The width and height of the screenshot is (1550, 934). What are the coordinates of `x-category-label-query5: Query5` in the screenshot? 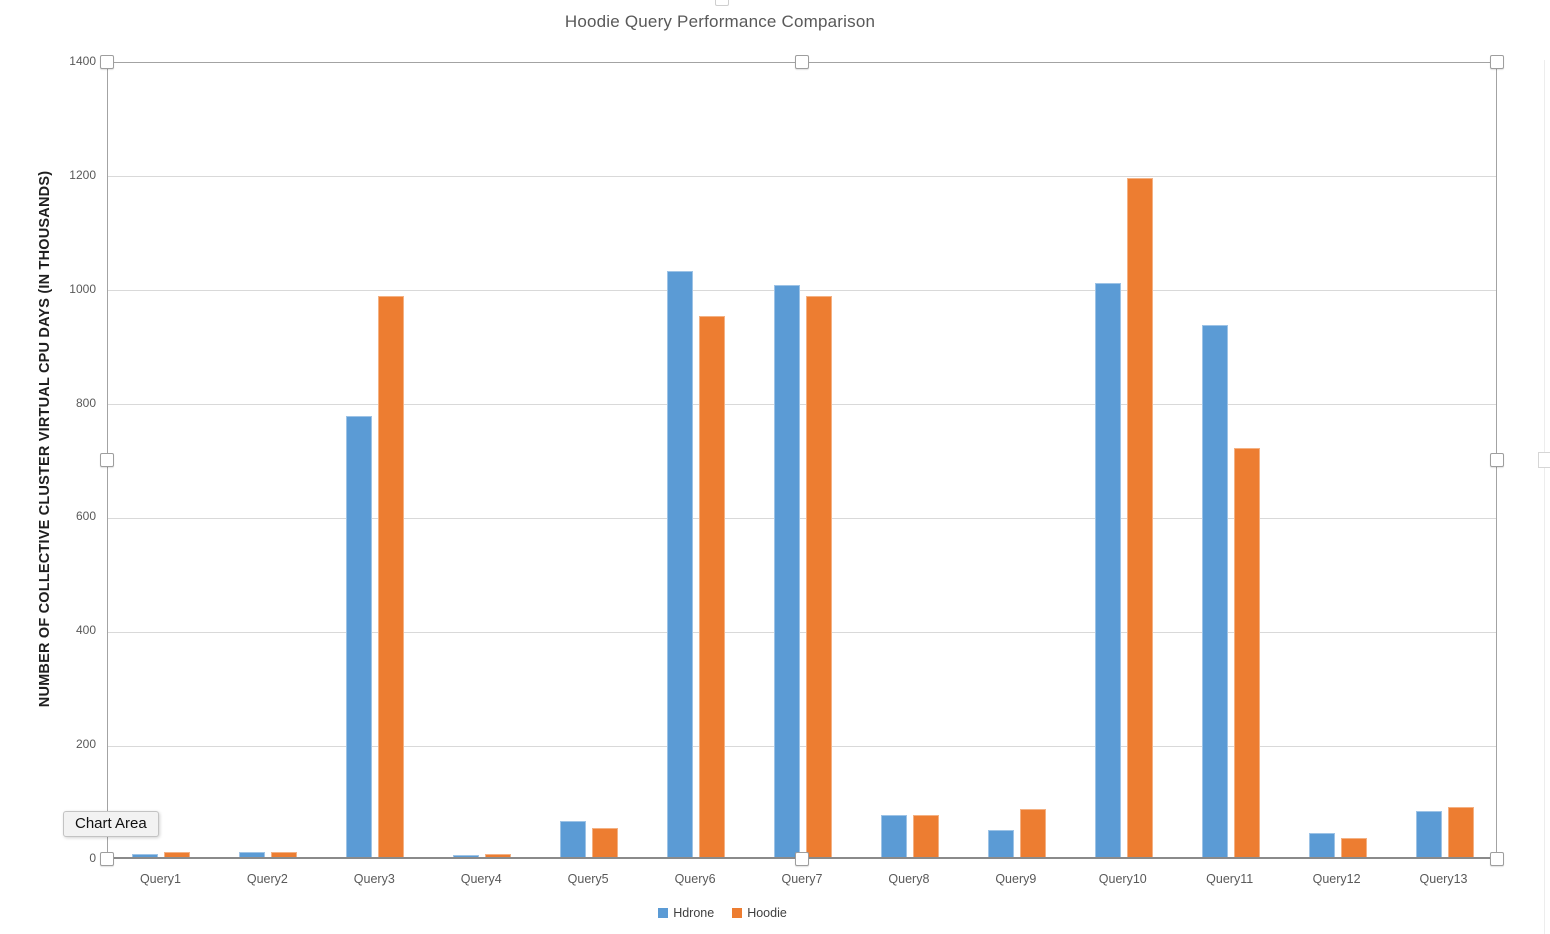 It's located at (588, 879).